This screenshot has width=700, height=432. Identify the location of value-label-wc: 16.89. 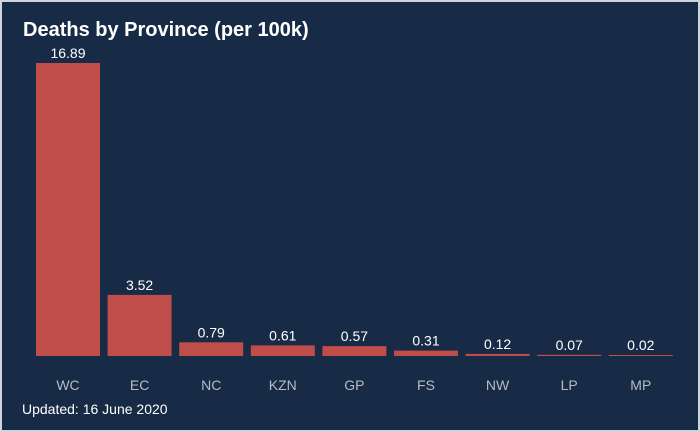
(67, 53).